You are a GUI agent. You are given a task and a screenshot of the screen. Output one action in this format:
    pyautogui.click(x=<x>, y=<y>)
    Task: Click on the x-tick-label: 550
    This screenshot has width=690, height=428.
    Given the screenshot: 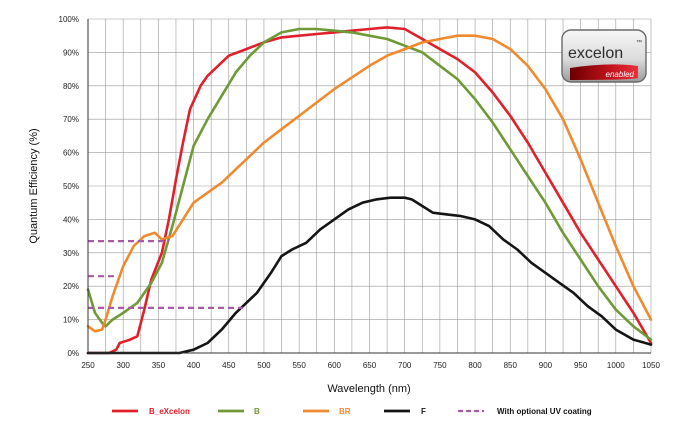 What is the action you would take?
    pyautogui.click(x=299, y=365)
    